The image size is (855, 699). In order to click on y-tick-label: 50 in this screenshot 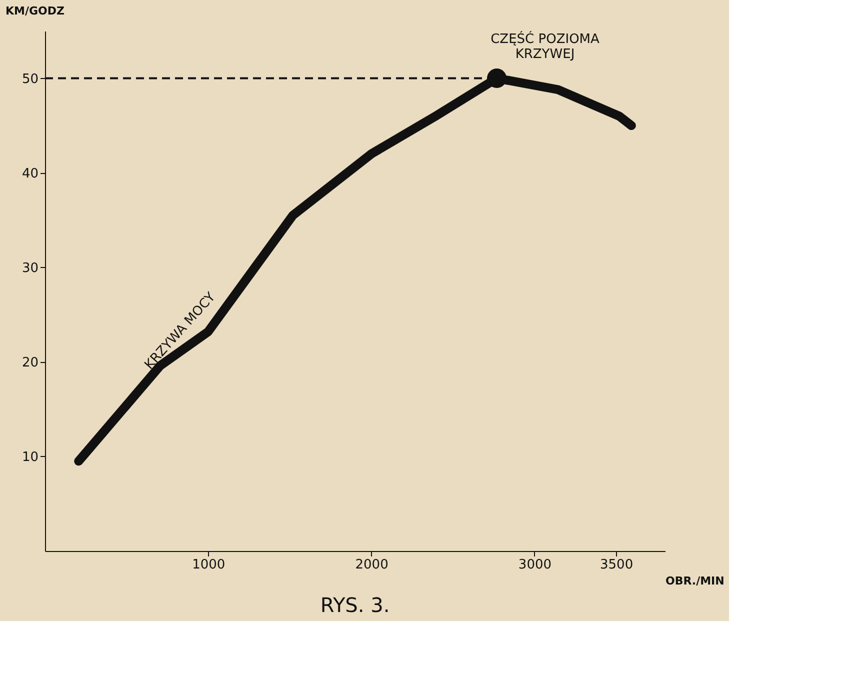, I will do `click(30, 79)`.